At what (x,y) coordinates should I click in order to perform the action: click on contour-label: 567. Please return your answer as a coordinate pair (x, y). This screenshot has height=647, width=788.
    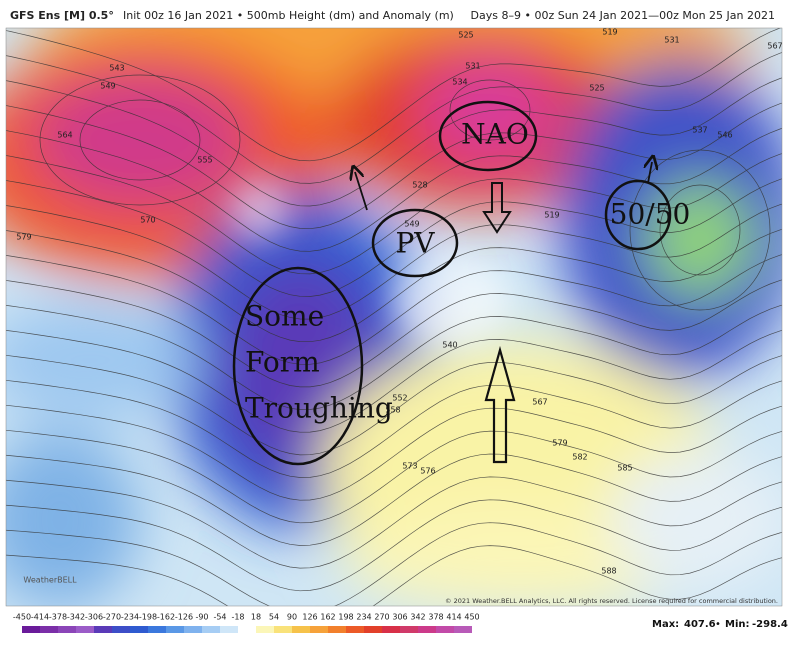
    Looking at the image, I should click on (539, 402).